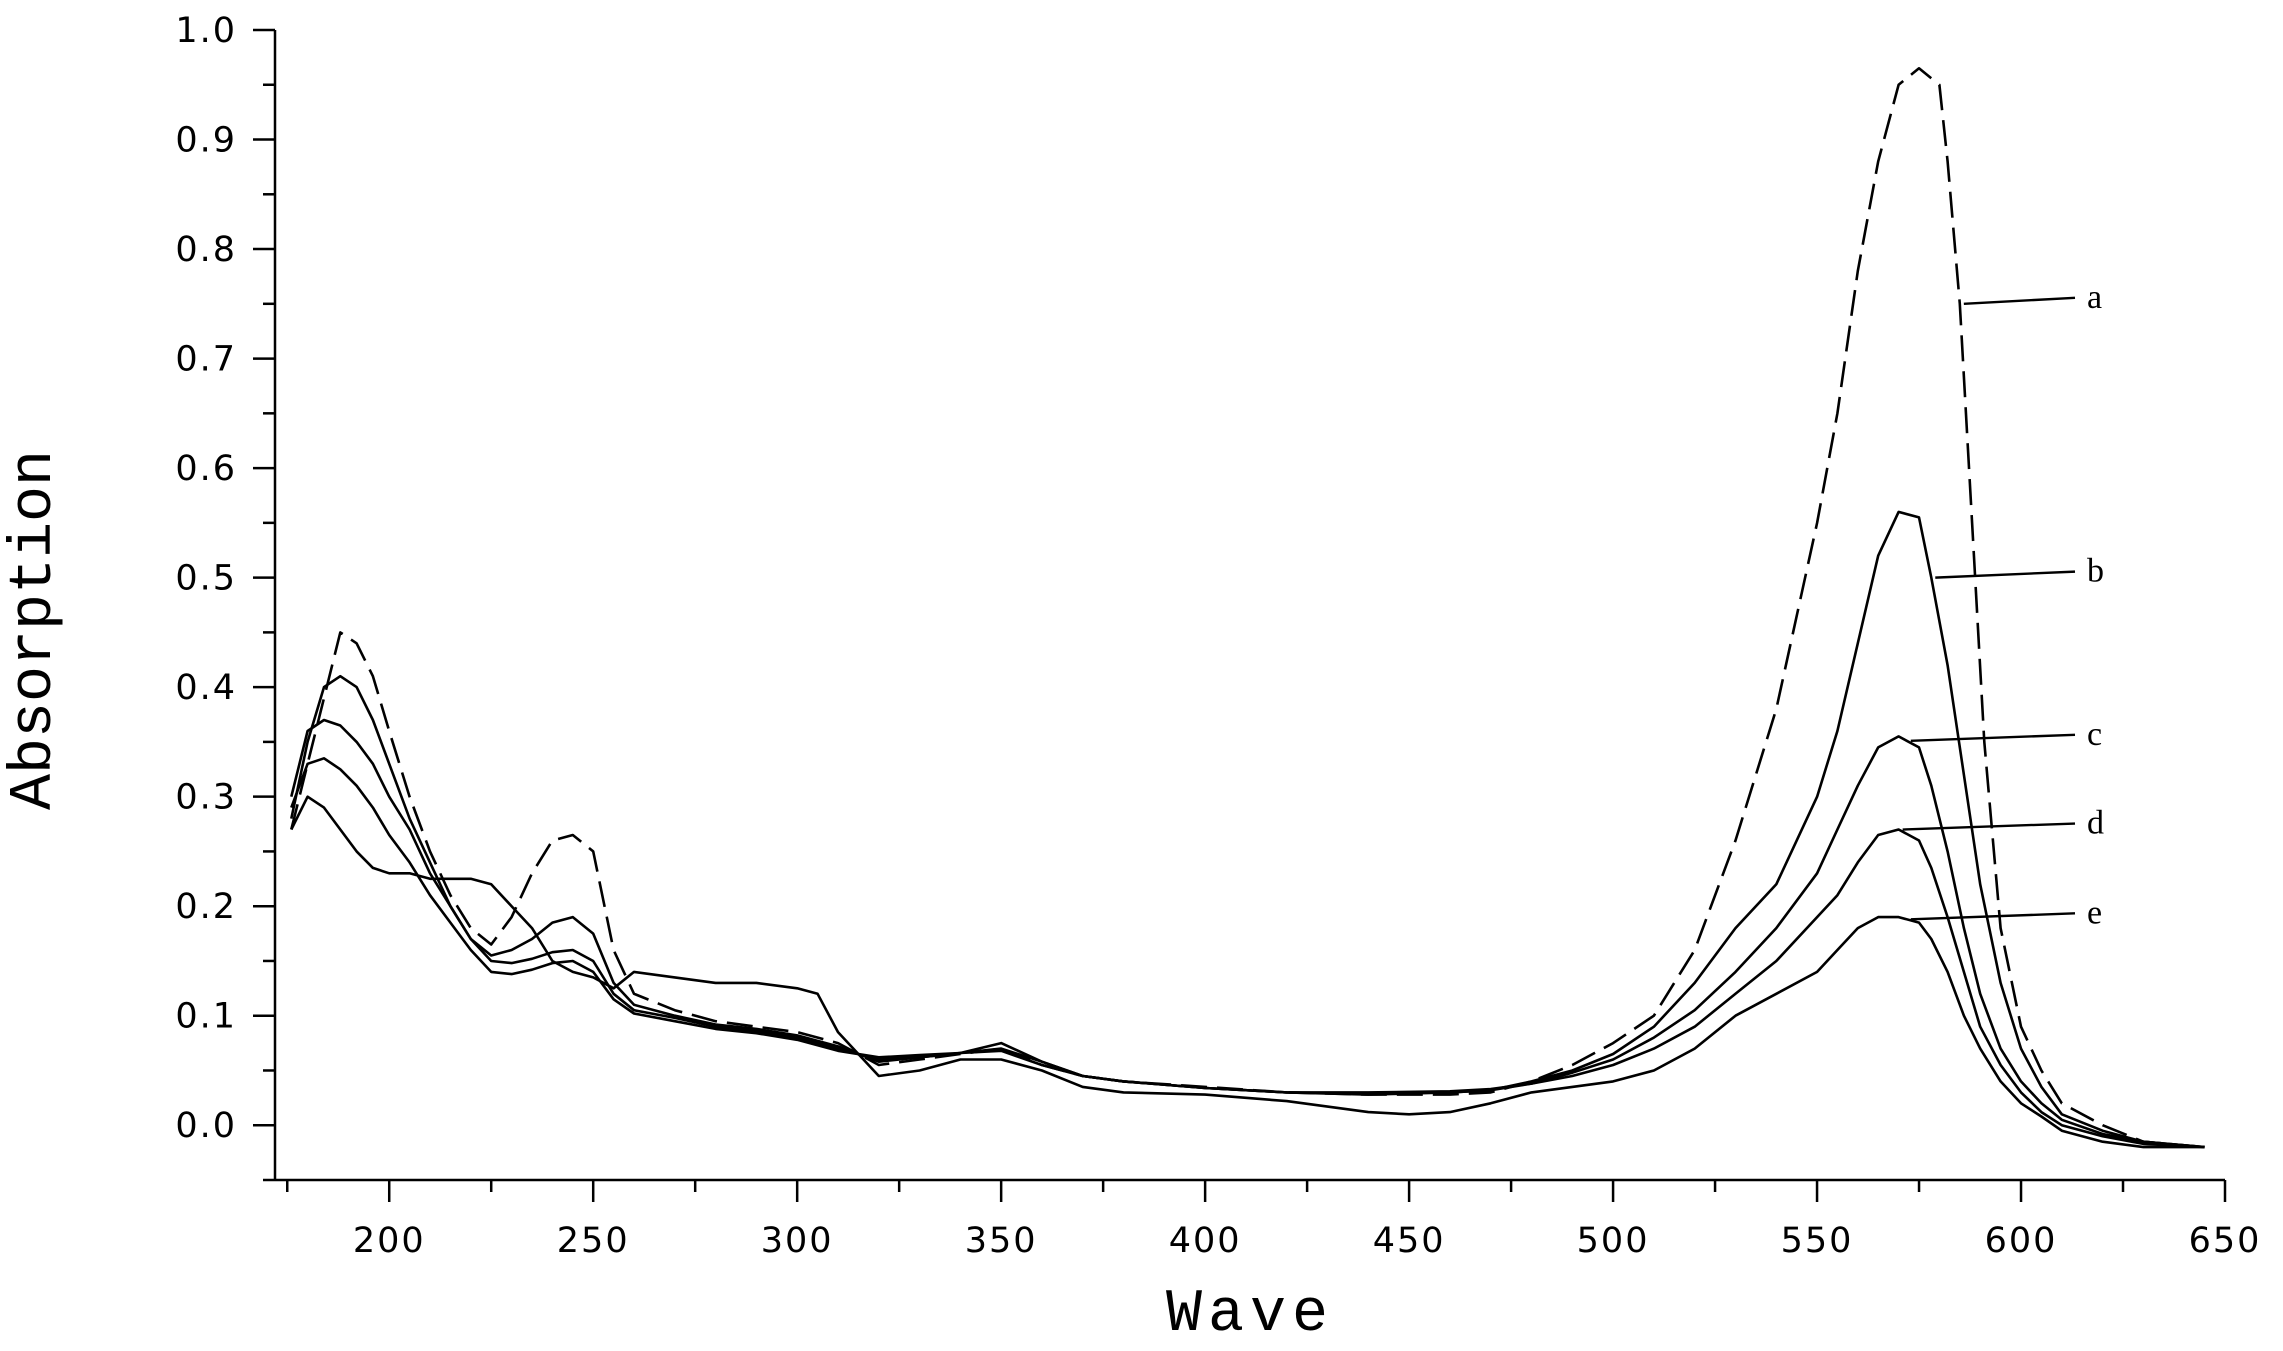 The image size is (2283, 1351). What do you see at coordinates (593, 1241) in the screenshot?
I see `x-tick-label: 250` at bounding box center [593, 1241].